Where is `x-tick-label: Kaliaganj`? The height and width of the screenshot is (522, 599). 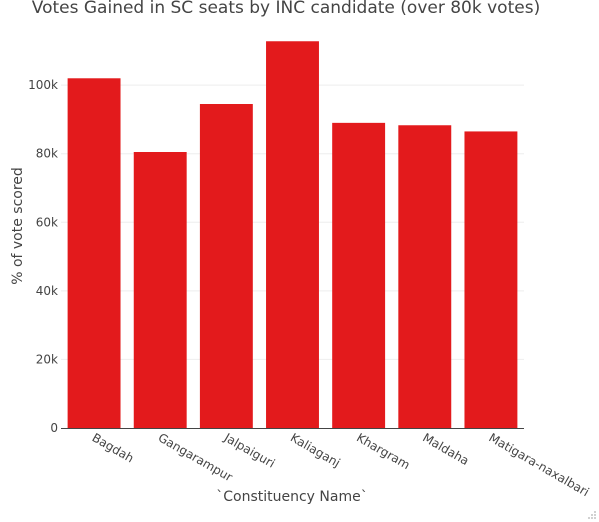 x-tick-label: Kaliaganj is located at coordinates (315, 450).